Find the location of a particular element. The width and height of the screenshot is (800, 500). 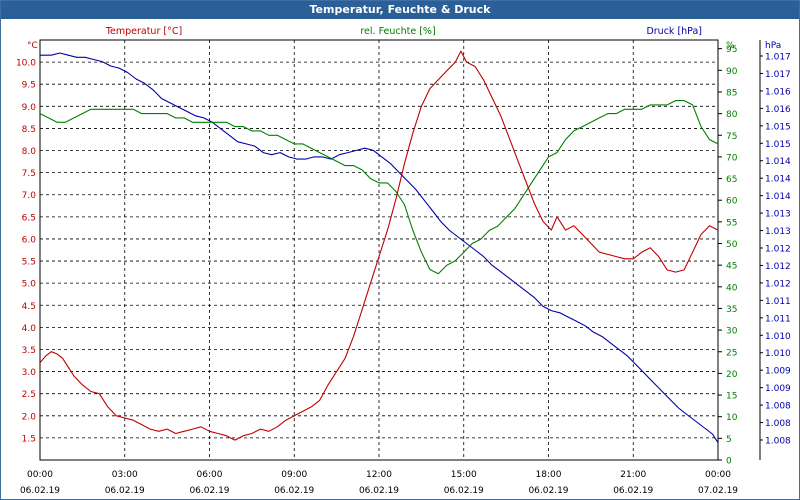

temp-tick-label: 2.0 is located at coordinates (29, 417).